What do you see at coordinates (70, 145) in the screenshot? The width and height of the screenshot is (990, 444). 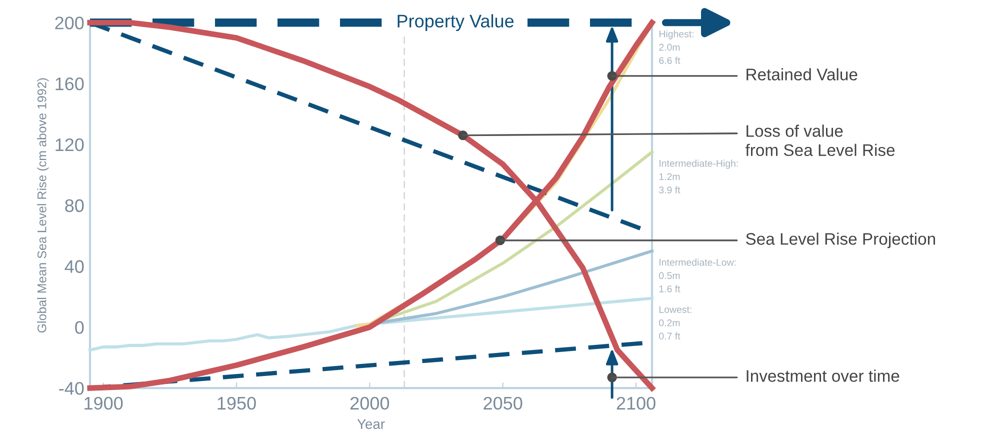 I see `y-tick-label: 120` at bounding box center [70, 145].